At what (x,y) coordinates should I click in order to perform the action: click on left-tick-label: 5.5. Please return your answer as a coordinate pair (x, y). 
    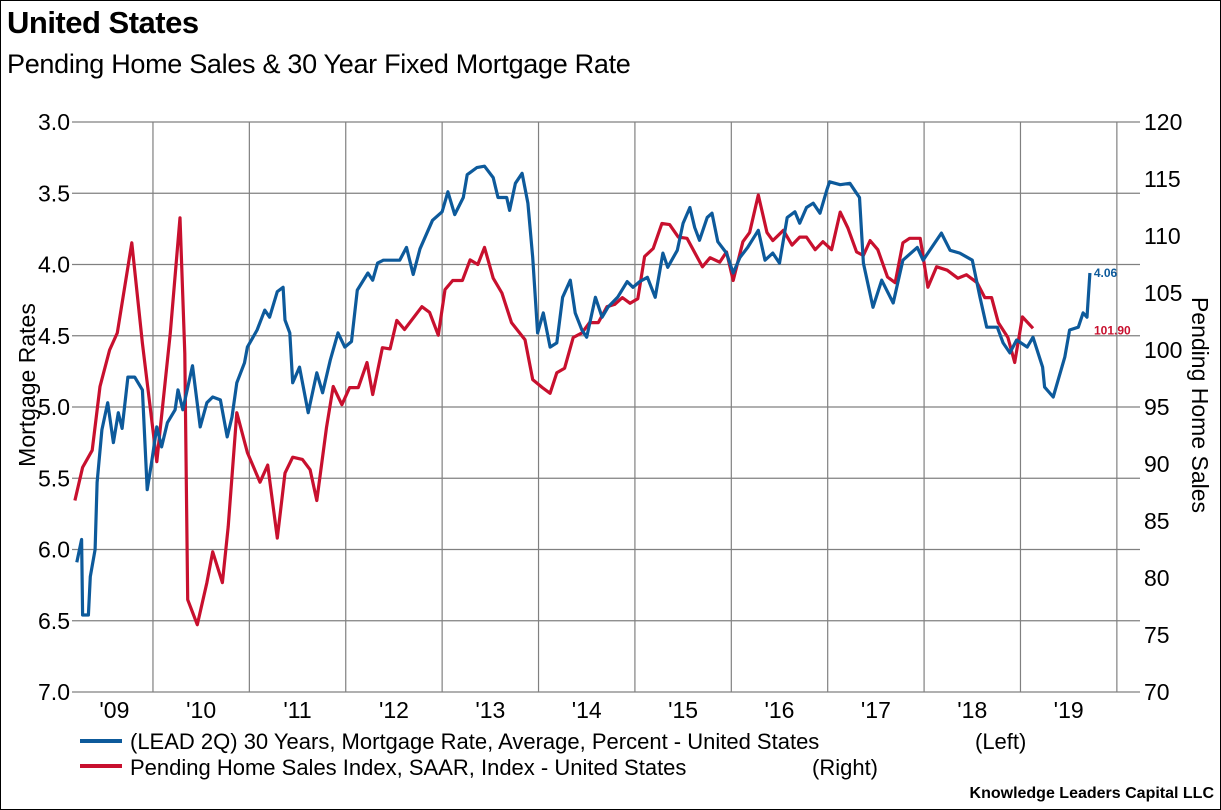
    Looking at the image, I should click on (54, 478).